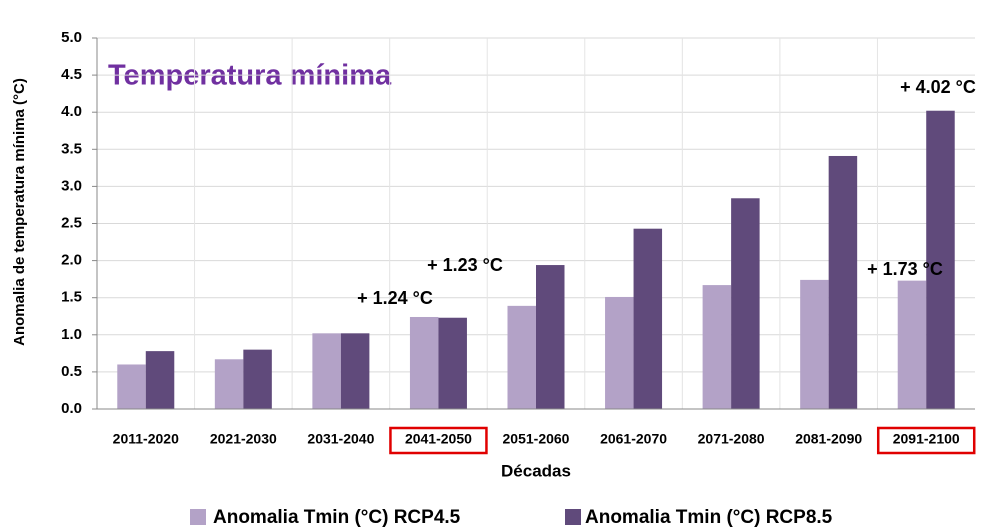  I want to click on y-tick-label: 1.5, so click(71, 297).